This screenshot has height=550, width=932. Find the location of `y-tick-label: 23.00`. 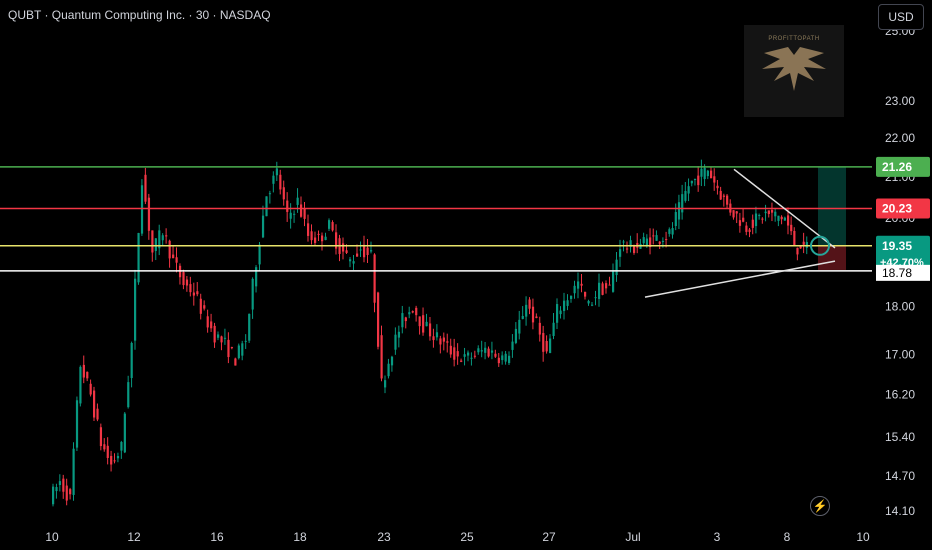

y-tick-label: 23.00 is located at coordinates (900, 101).